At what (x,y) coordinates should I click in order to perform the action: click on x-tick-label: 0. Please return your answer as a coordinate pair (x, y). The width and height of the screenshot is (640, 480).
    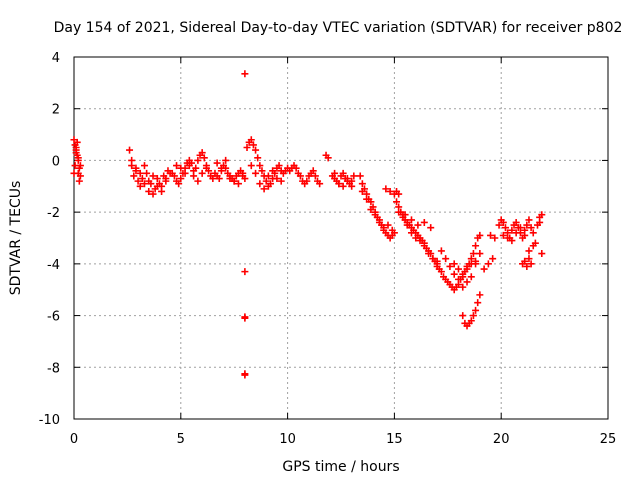
    Looking at the image, I should click on (74, 439).